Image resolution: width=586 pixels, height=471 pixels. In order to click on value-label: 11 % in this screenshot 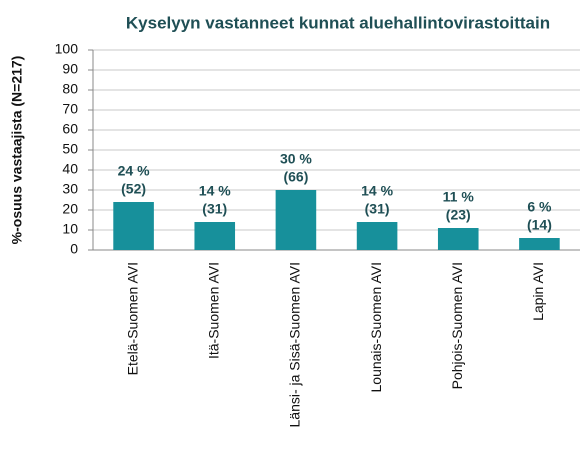, I will do `click(459, 197)`.